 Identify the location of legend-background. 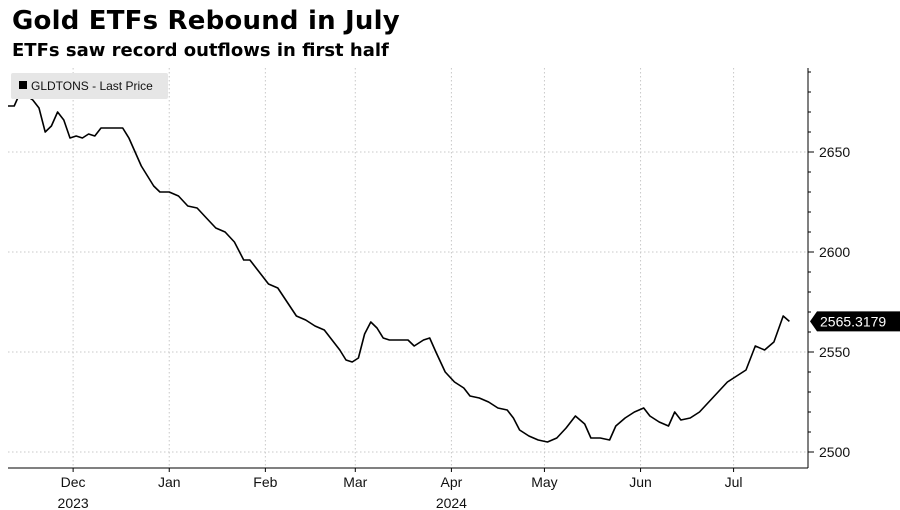
(89, 86).